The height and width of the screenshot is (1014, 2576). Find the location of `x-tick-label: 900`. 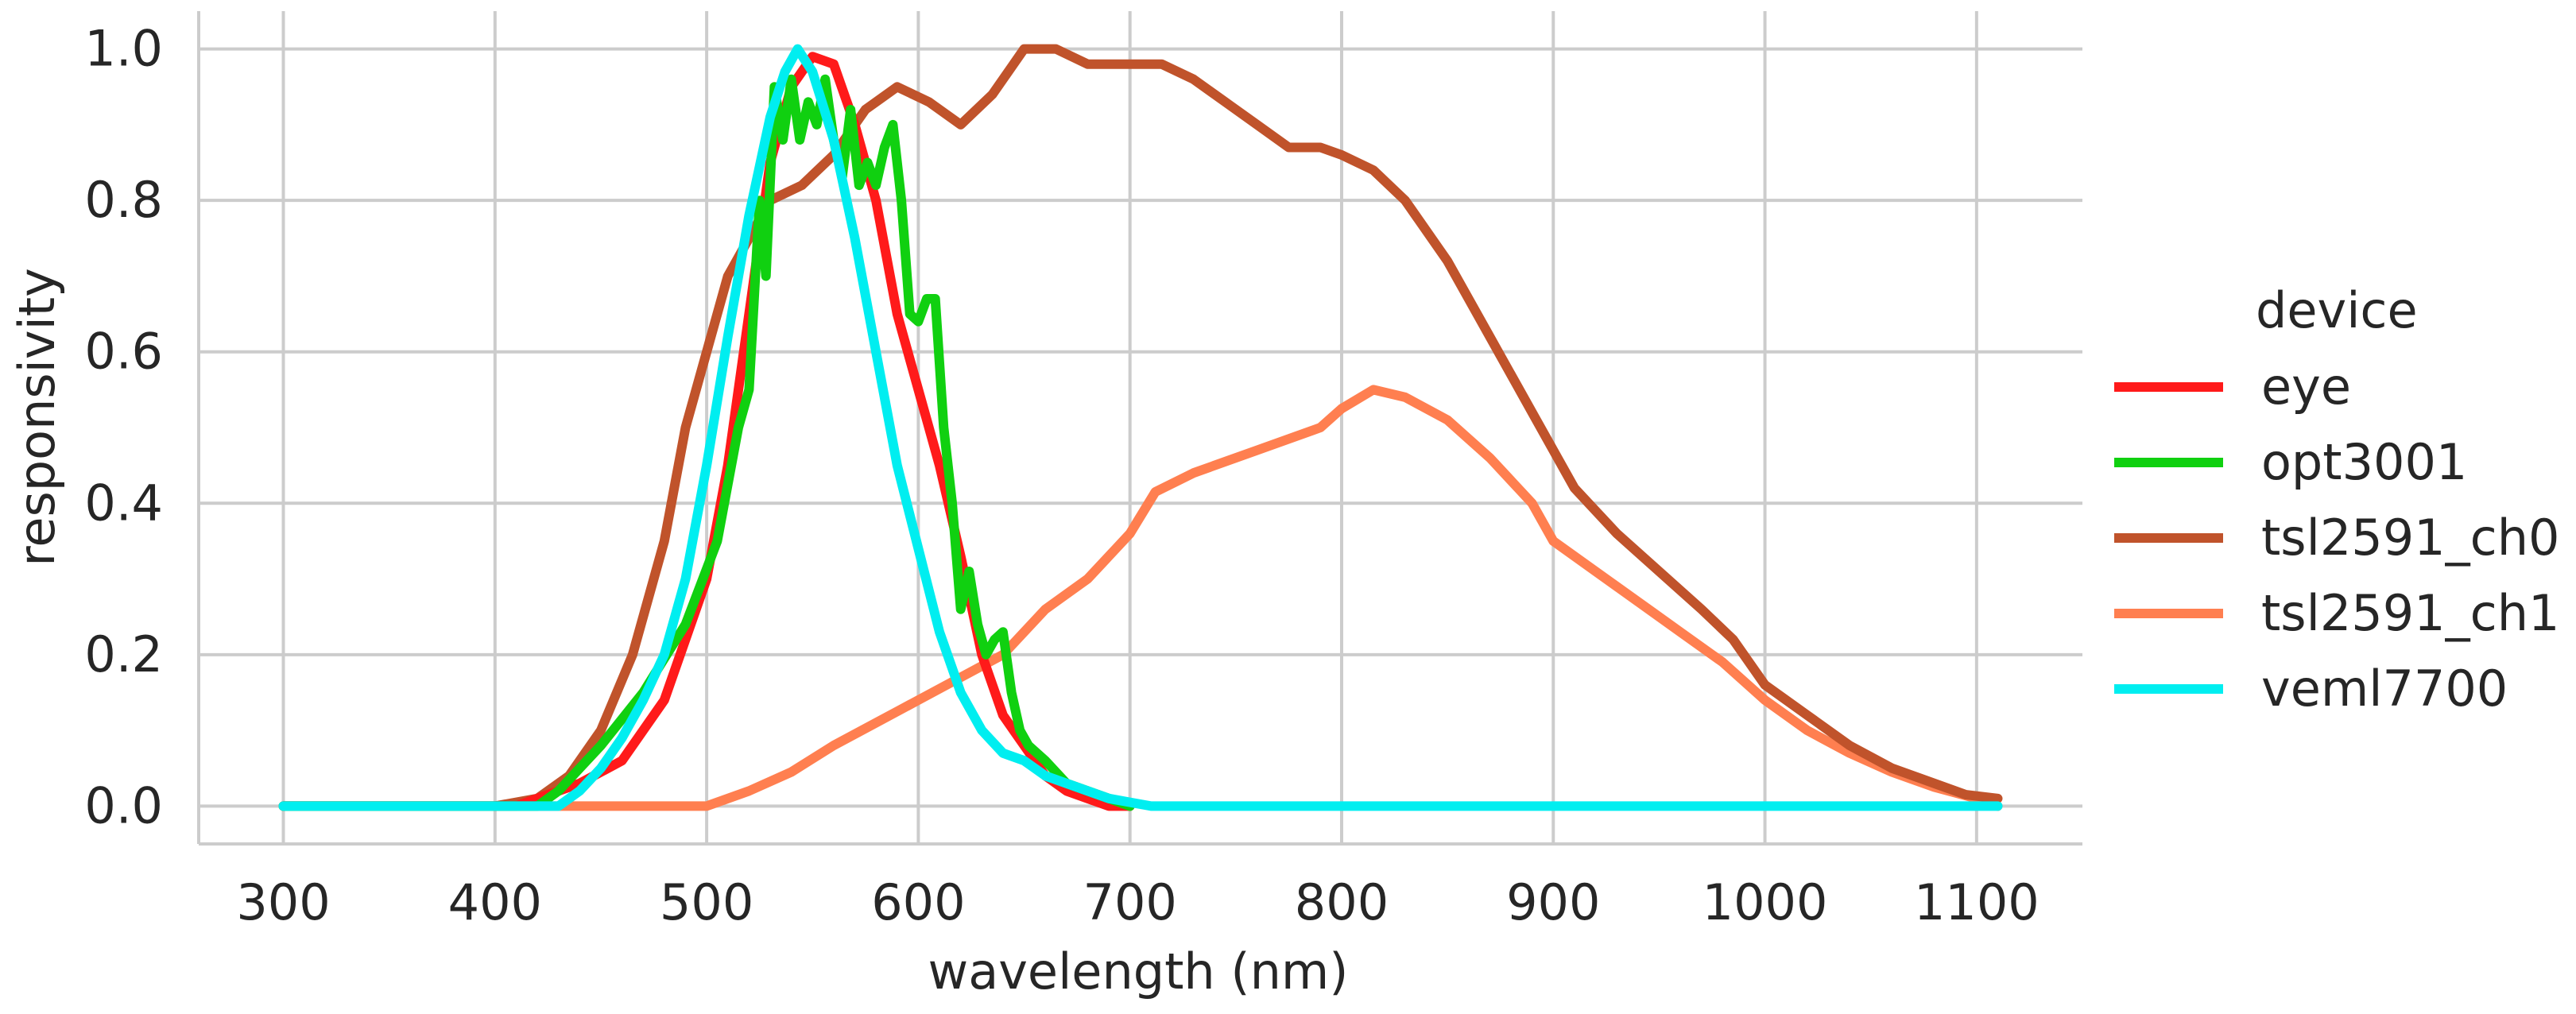

x-tick-label: 900 is located at coordinates (1553, 902).